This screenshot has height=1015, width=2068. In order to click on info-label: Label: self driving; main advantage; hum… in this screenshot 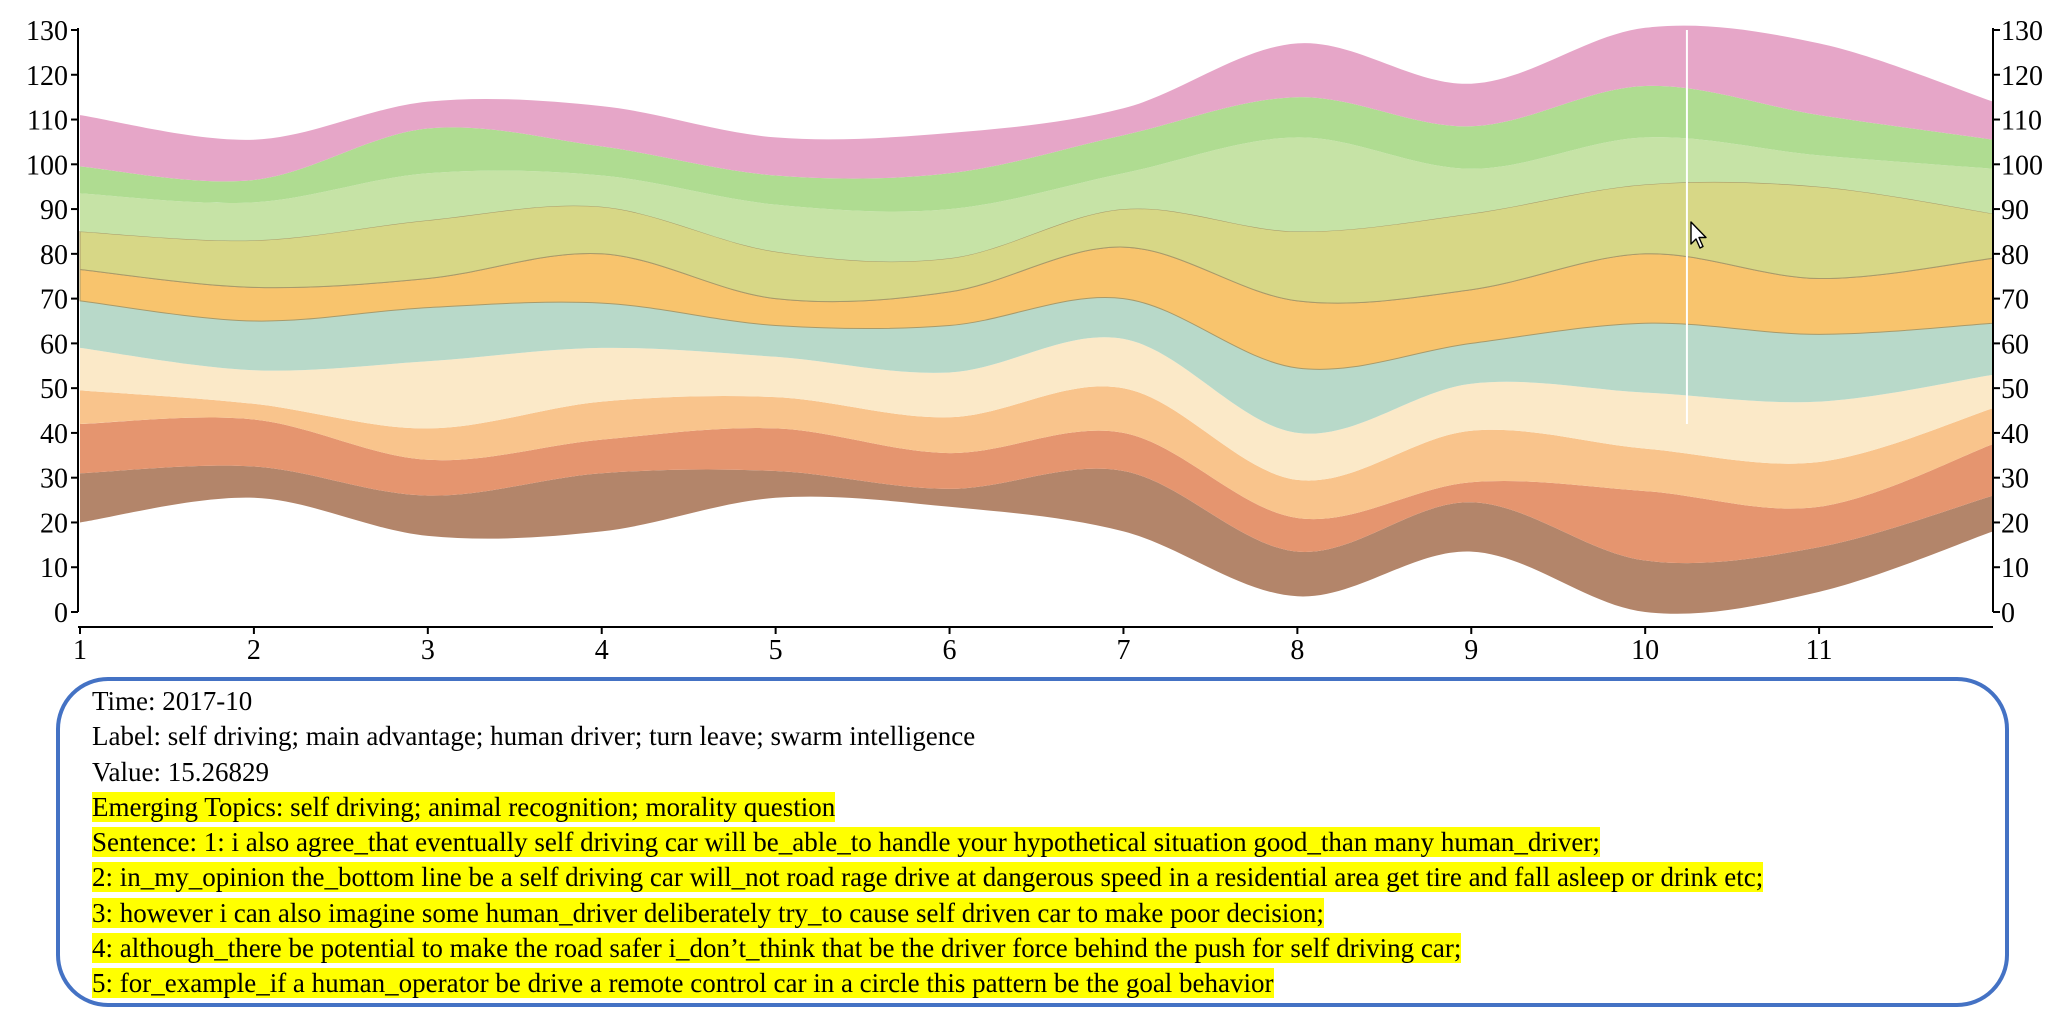, I will do `click(534, 736)`.